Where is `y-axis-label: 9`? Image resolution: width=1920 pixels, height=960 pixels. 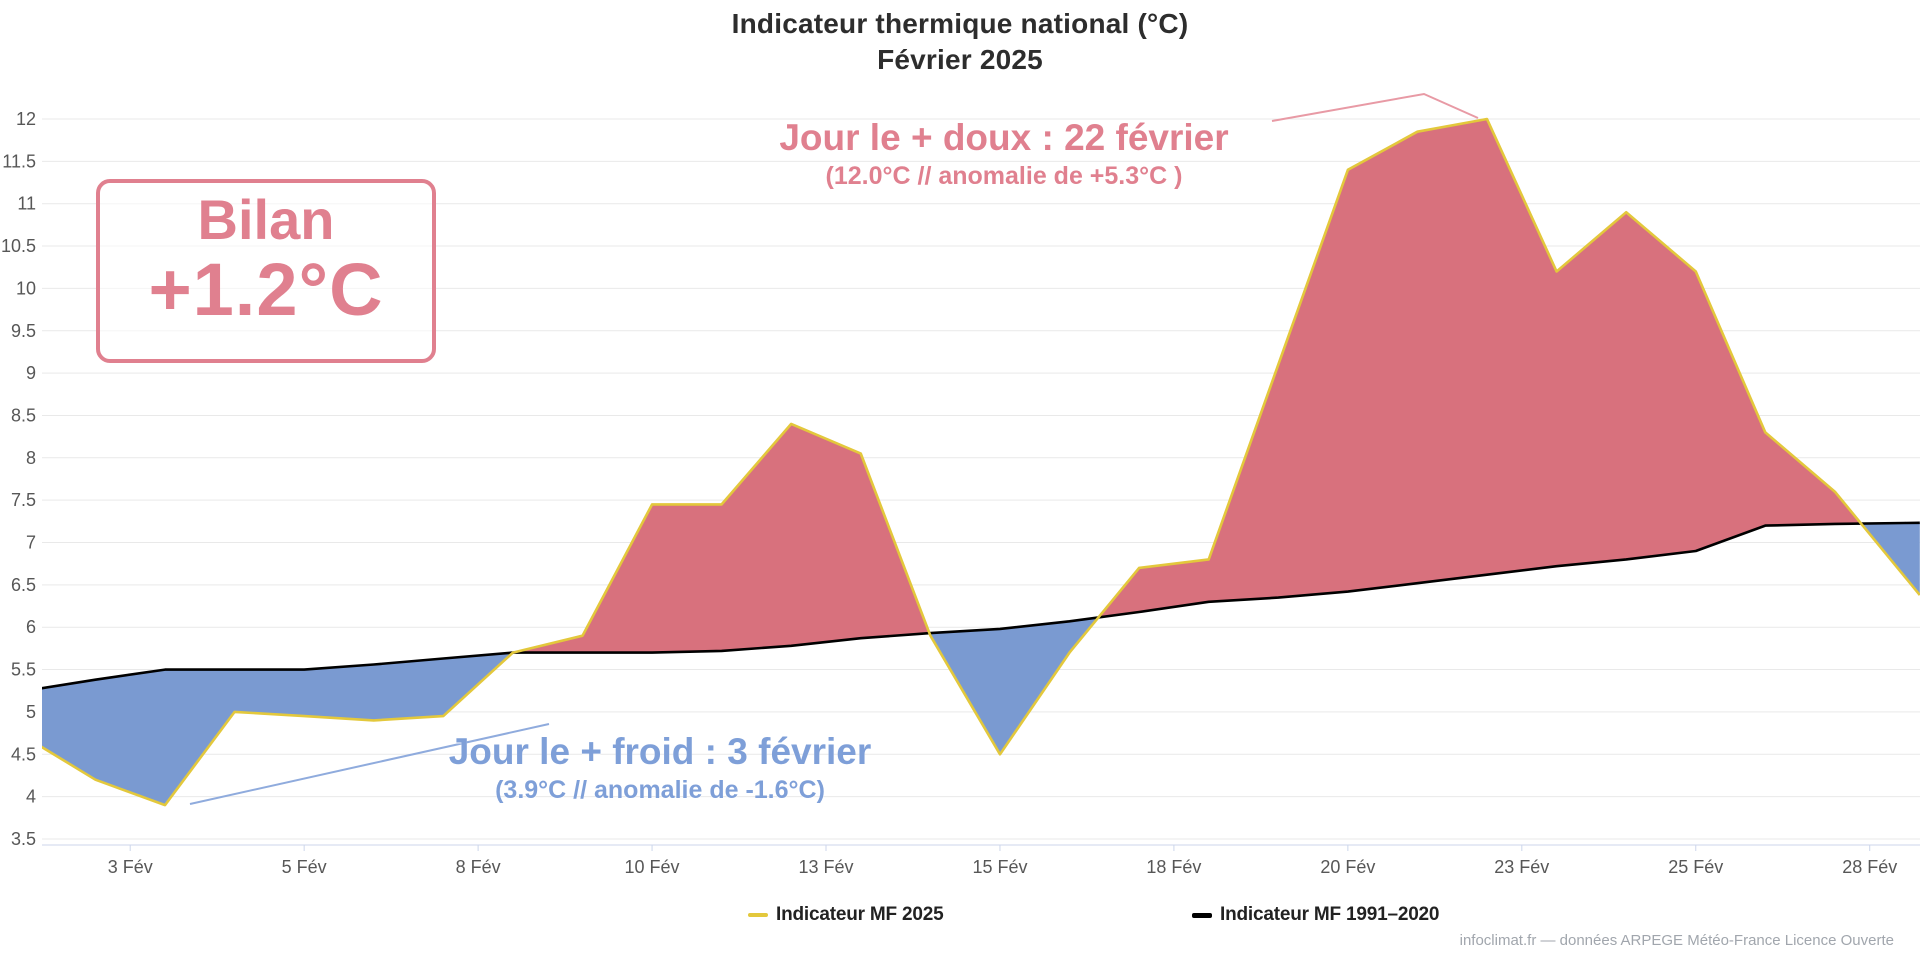 y-axis-label: 9 is located at coordinates (31, 373).